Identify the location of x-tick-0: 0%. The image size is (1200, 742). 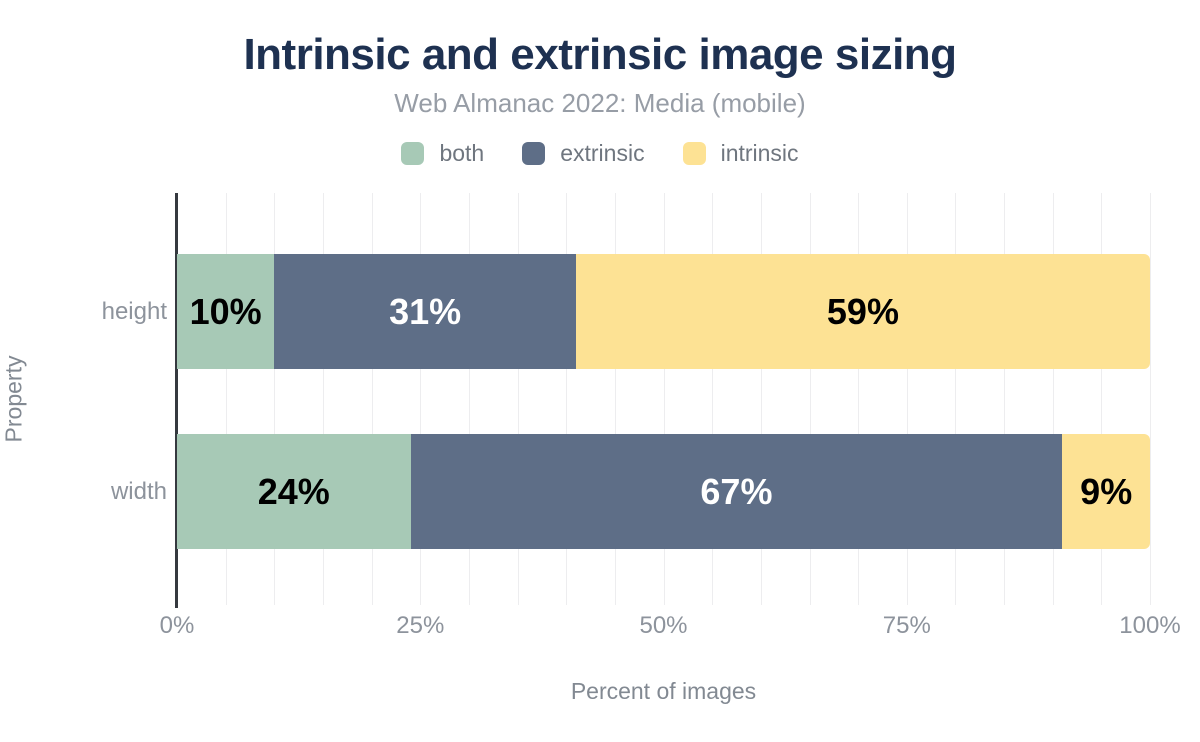
(177, 625).